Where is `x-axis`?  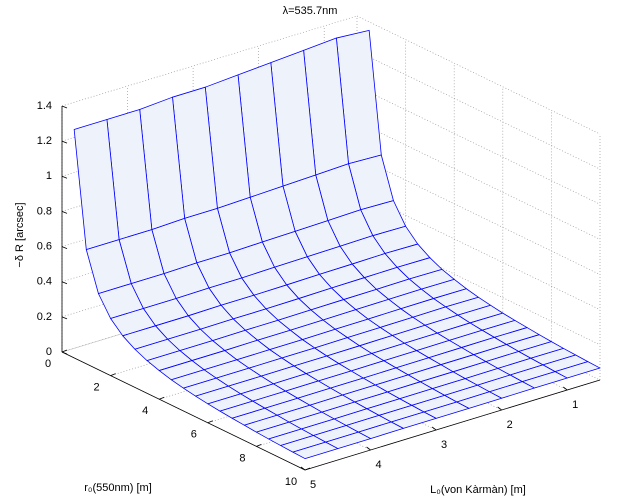 x-axis is located at coordinates (452, 425).